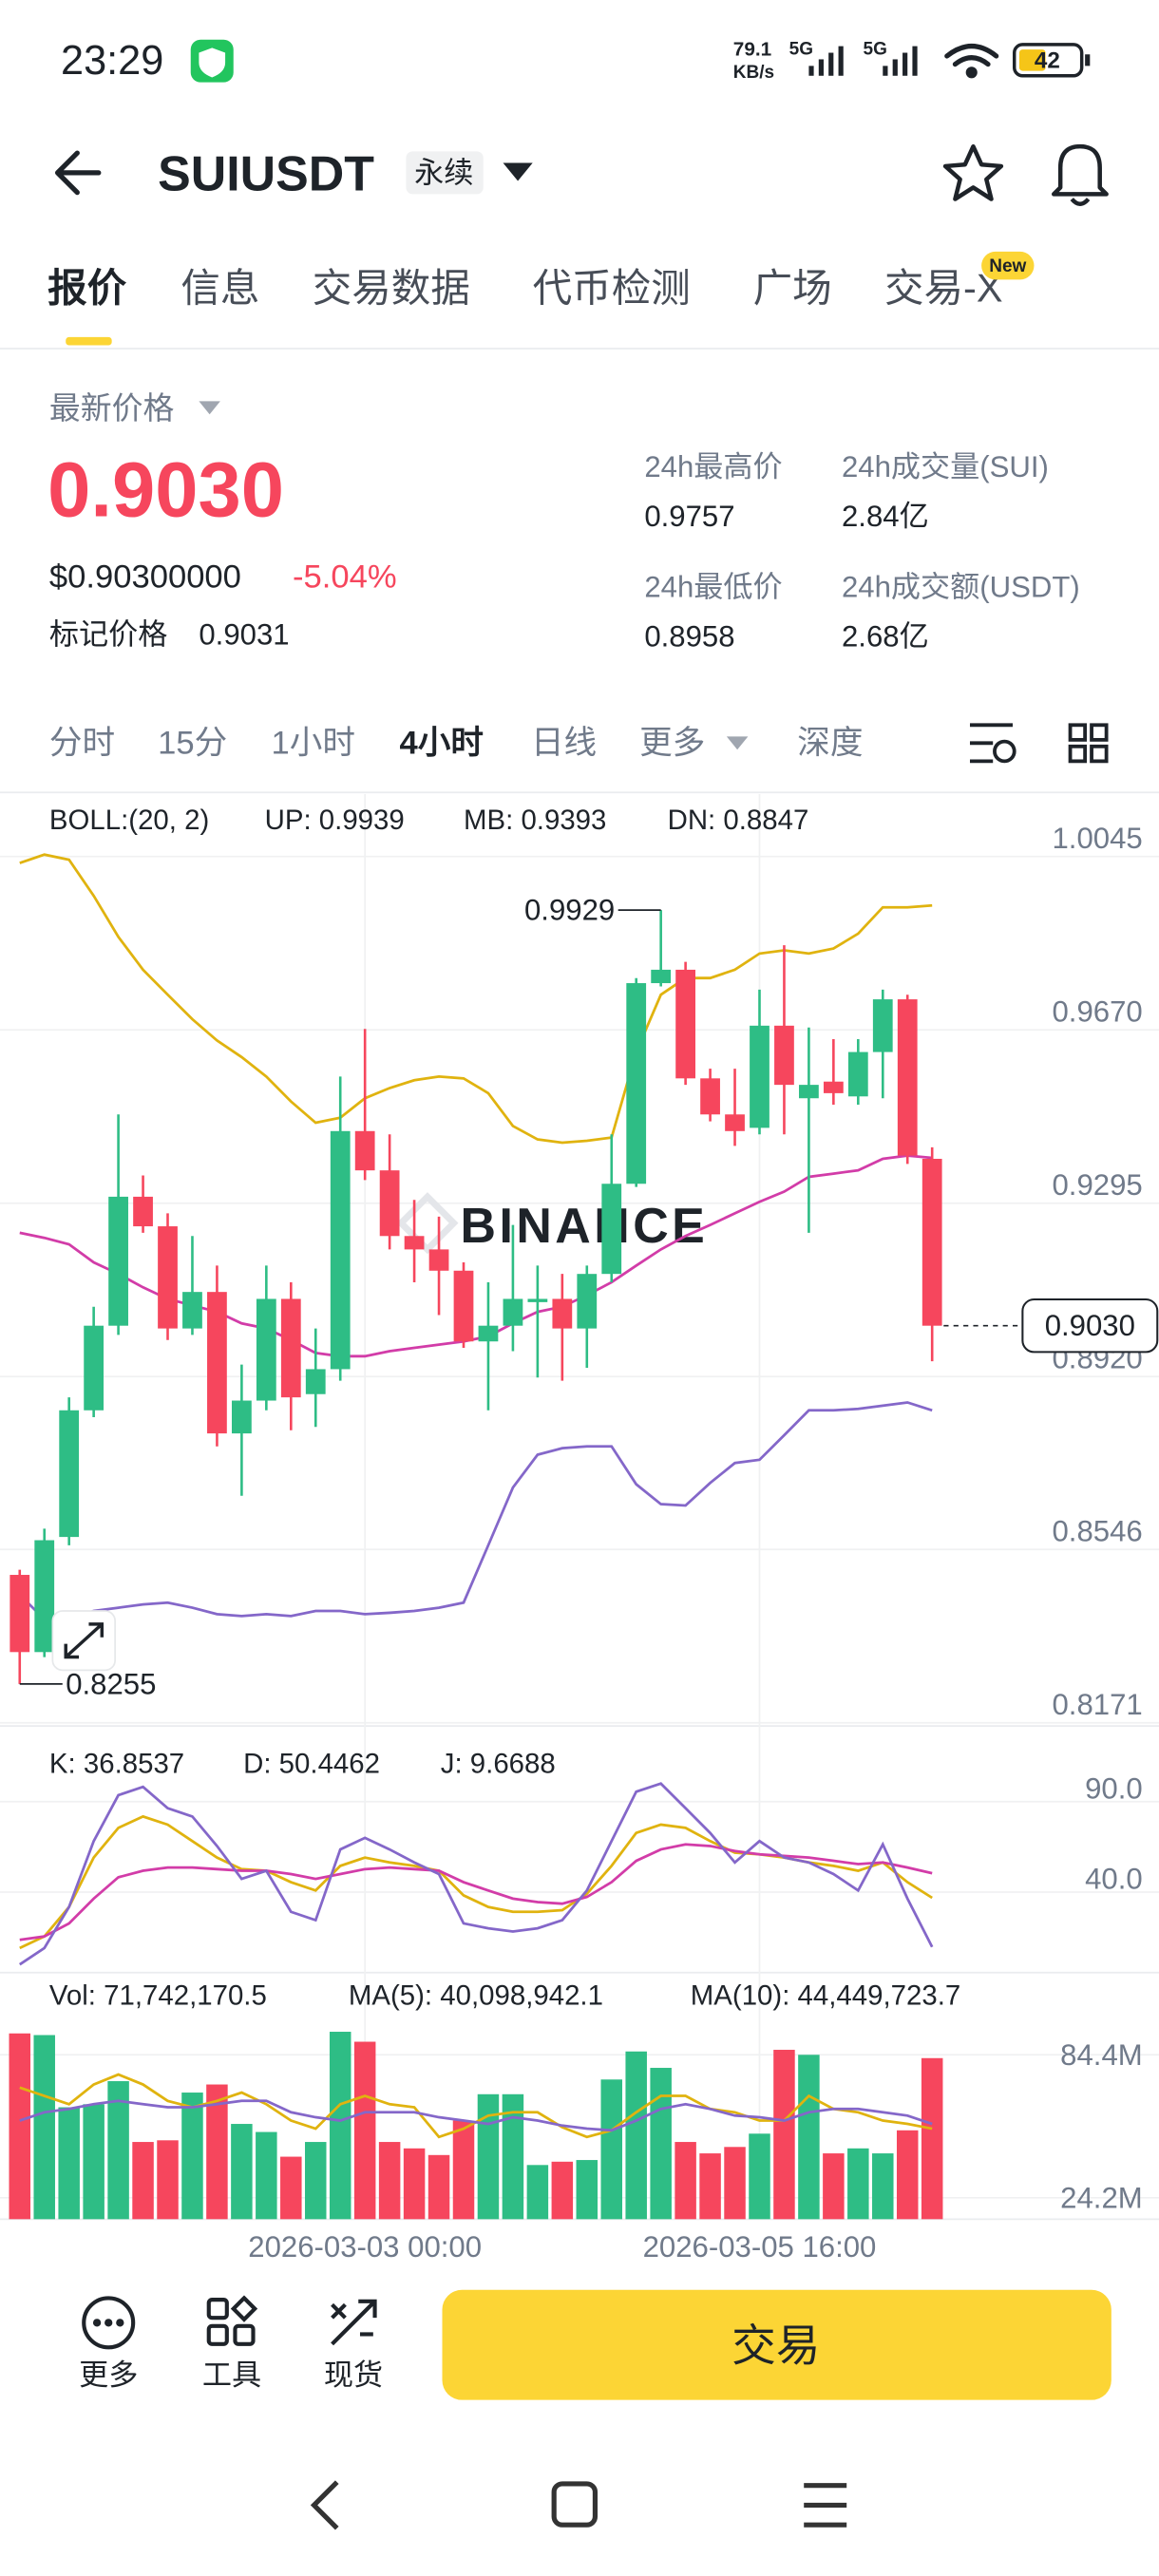  What do you see at coordinates (87, 287) in the screenshot?
I see `tab: 报价` at bounding box center [87, 287].